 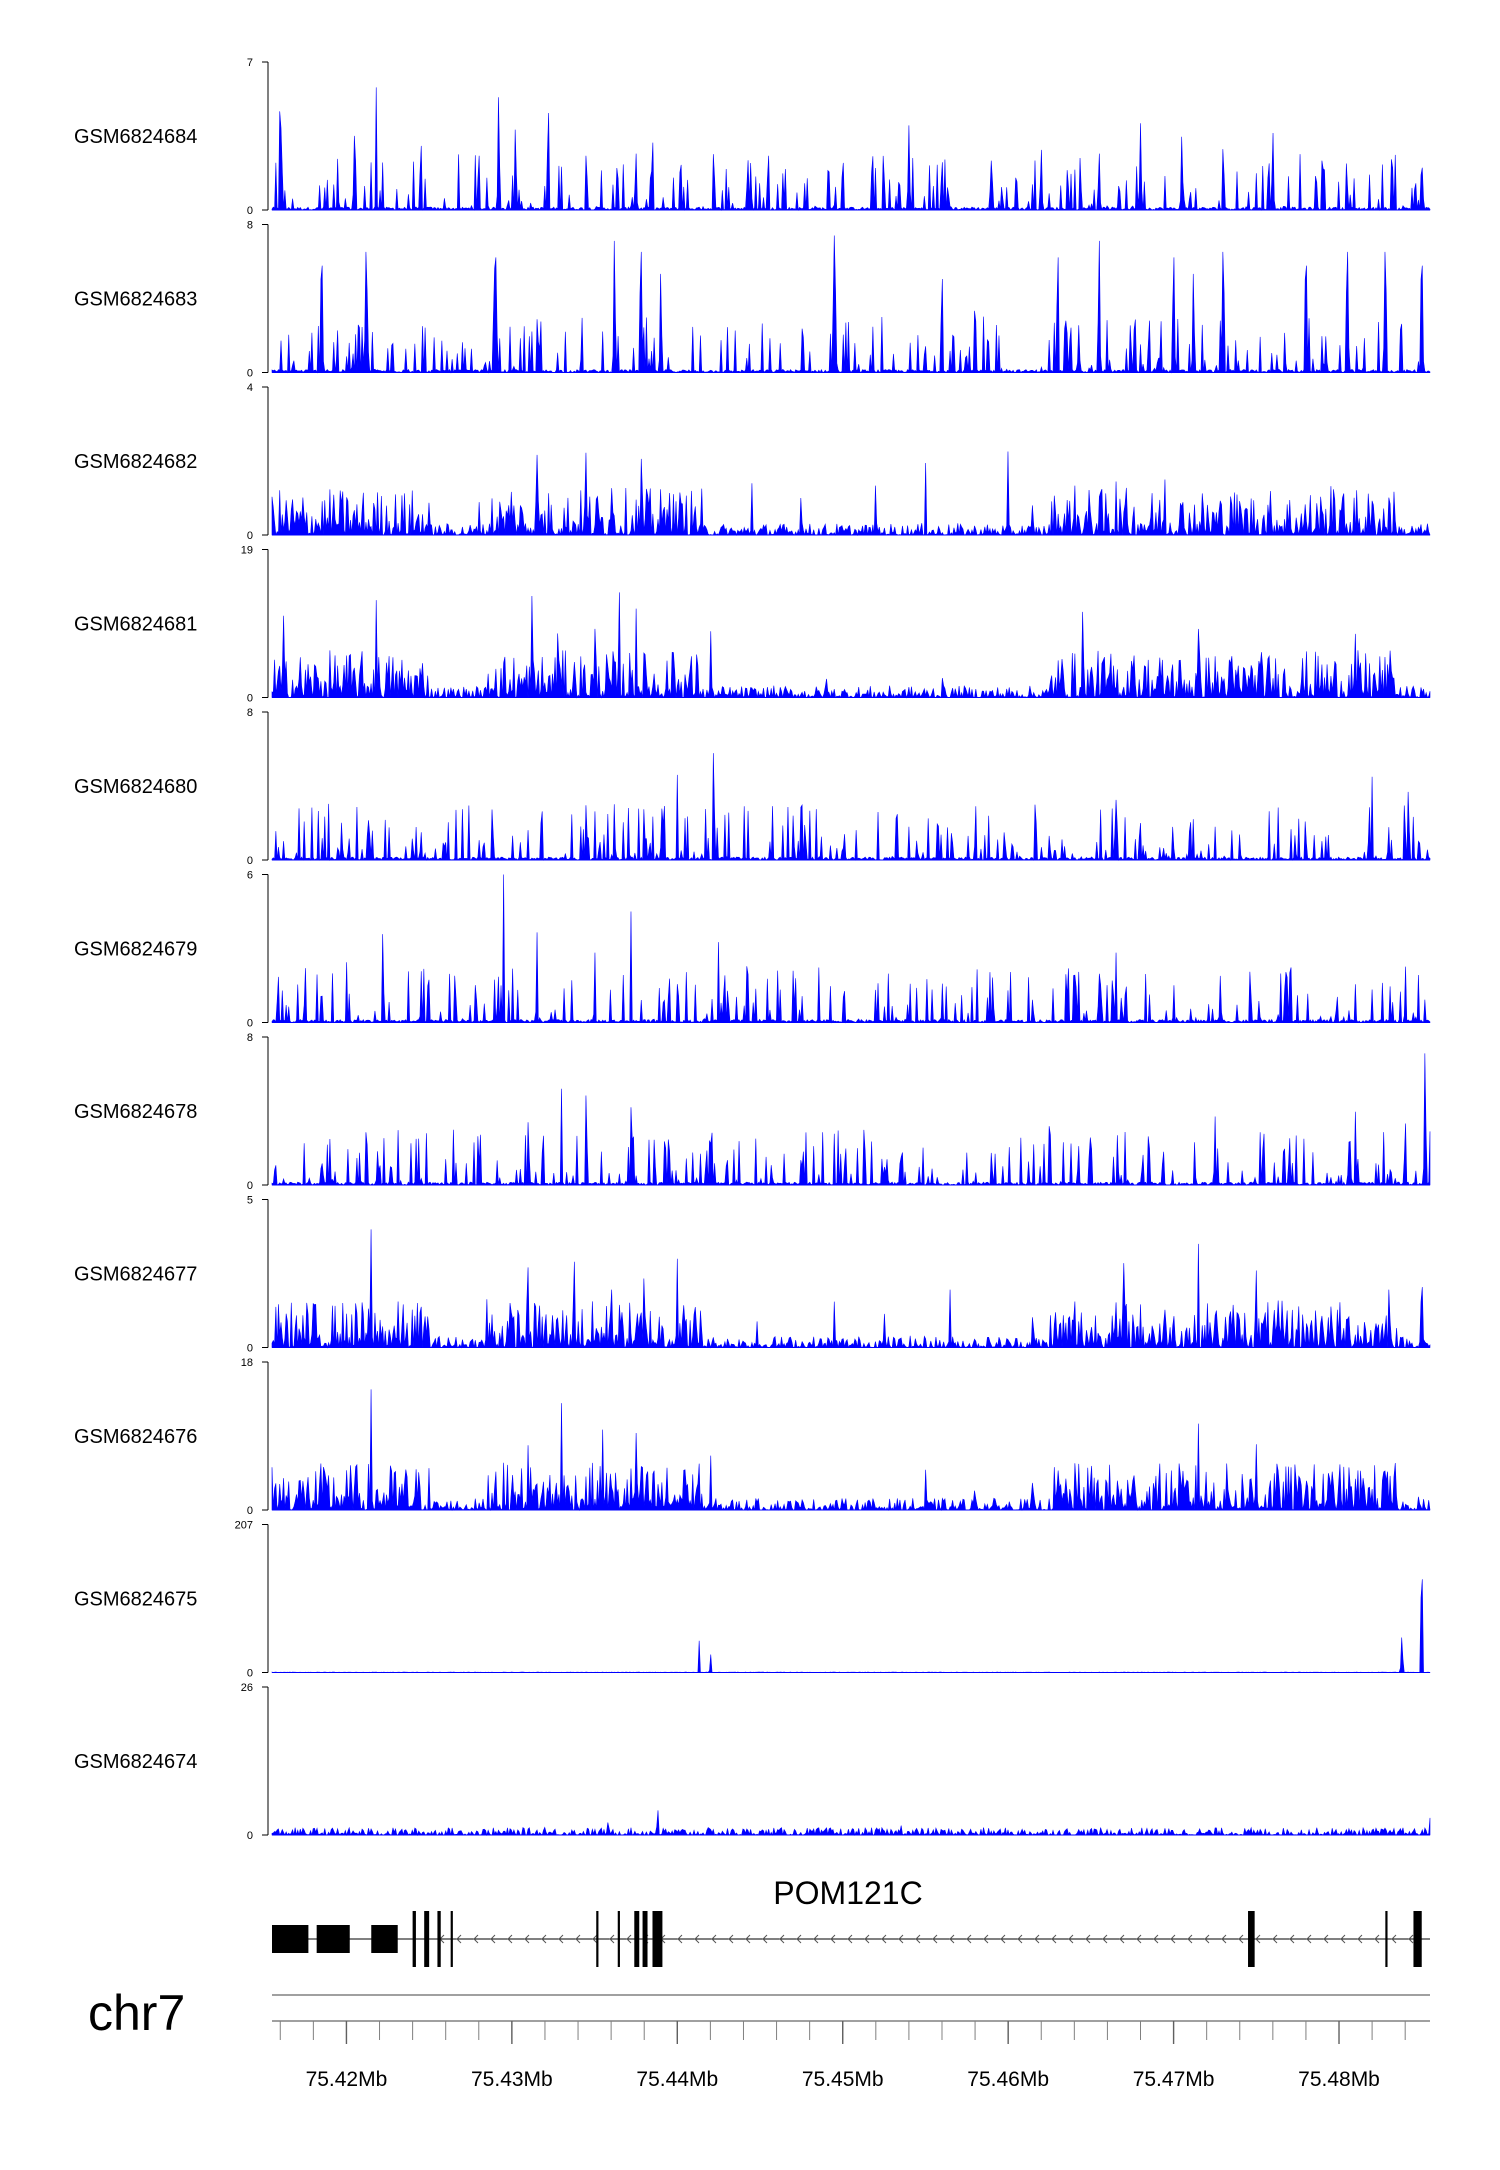 I want to click on track-gsm6824674: GSM6824674 26 0, so click(x=752, y=1762).